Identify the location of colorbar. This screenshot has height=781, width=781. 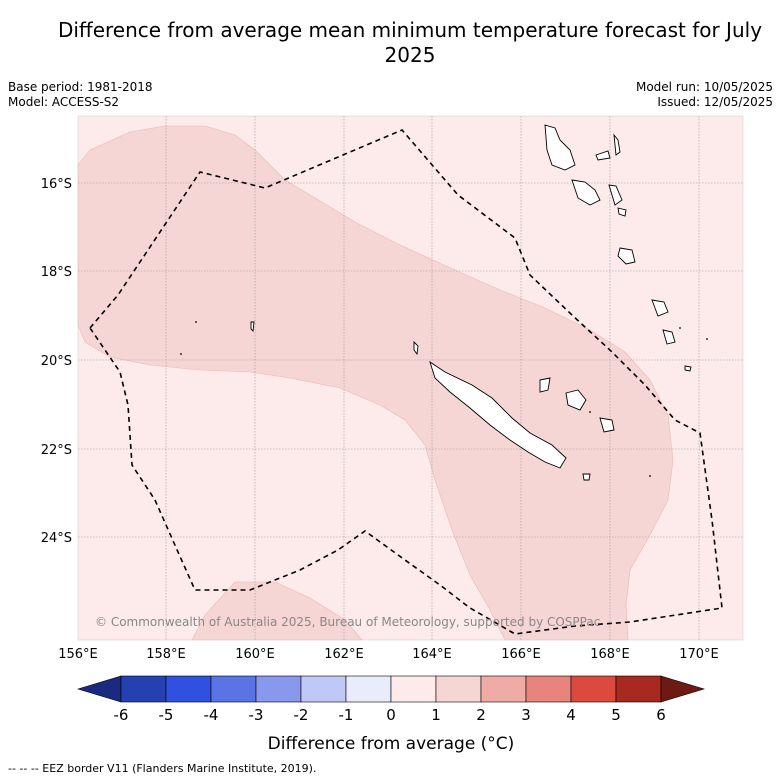
(391, 689).